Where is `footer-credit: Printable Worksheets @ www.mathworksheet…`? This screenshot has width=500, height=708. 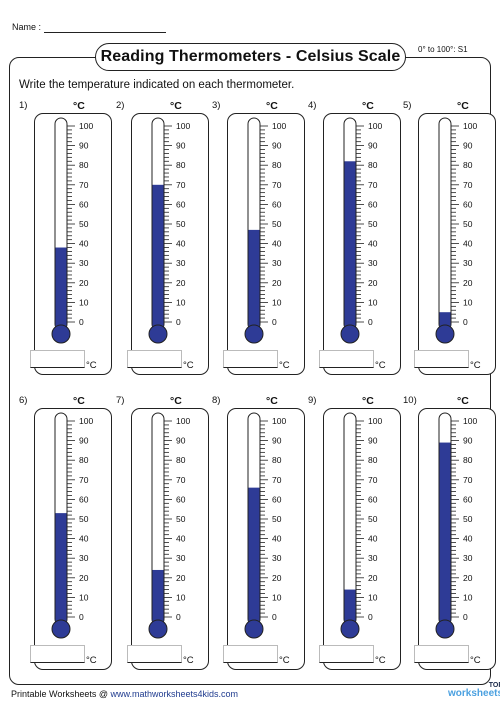 footer-credit: Printable Worksheets @ www.mathworksheet… is located at coordinates (124, 694).